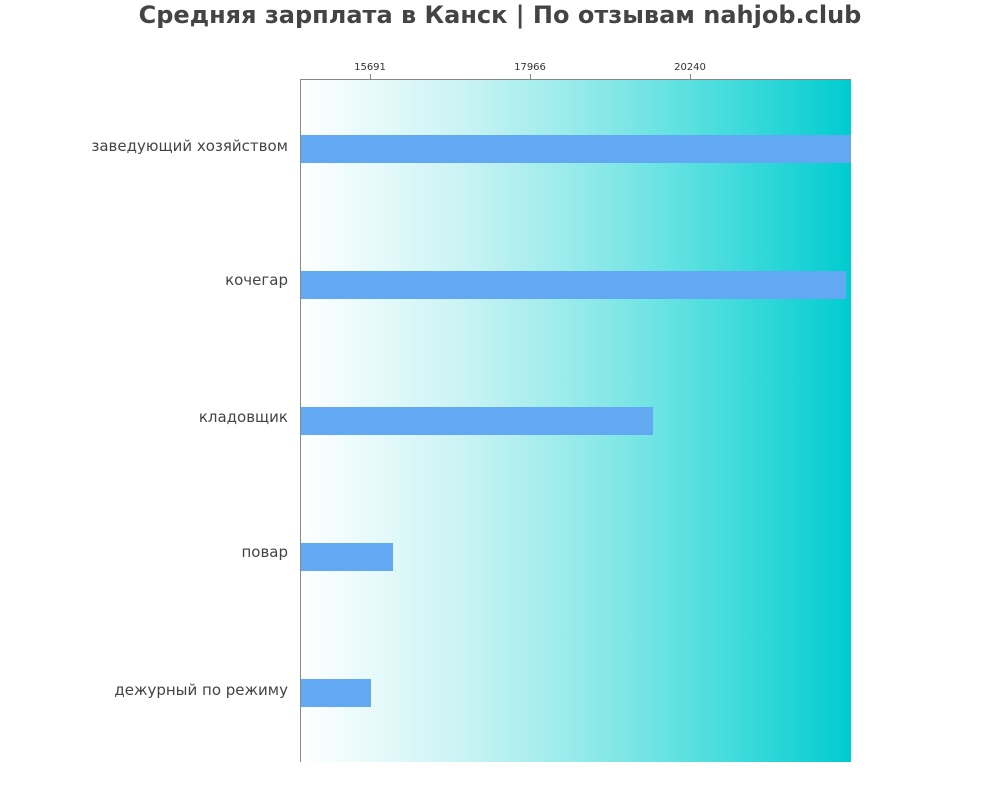 This screenshot has width=1000, height=800. I want to click on x-tick-label: 20240, so click(690, 67).